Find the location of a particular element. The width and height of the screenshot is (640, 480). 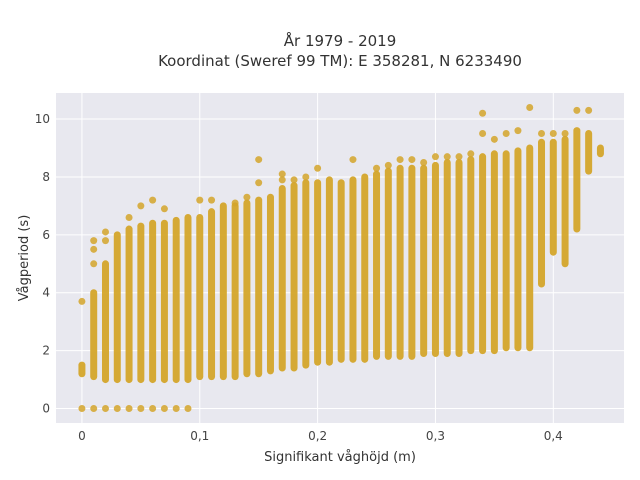

x-tick-label: 0 is located at coordinates (82, 436).